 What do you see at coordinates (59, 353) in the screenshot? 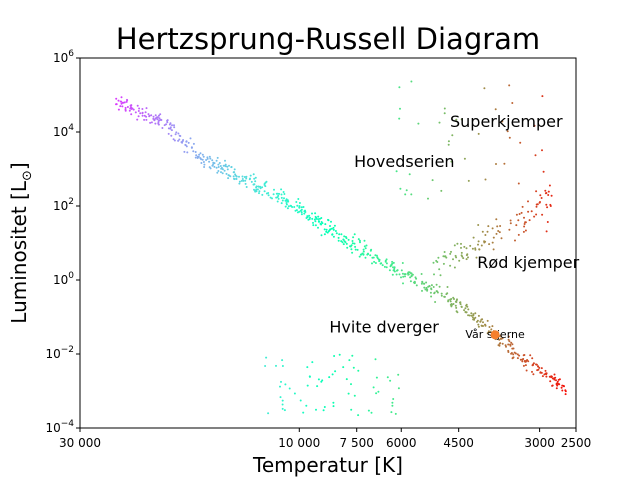
I see `y-tick-label: 10−2` at bounding box center [59, 353].